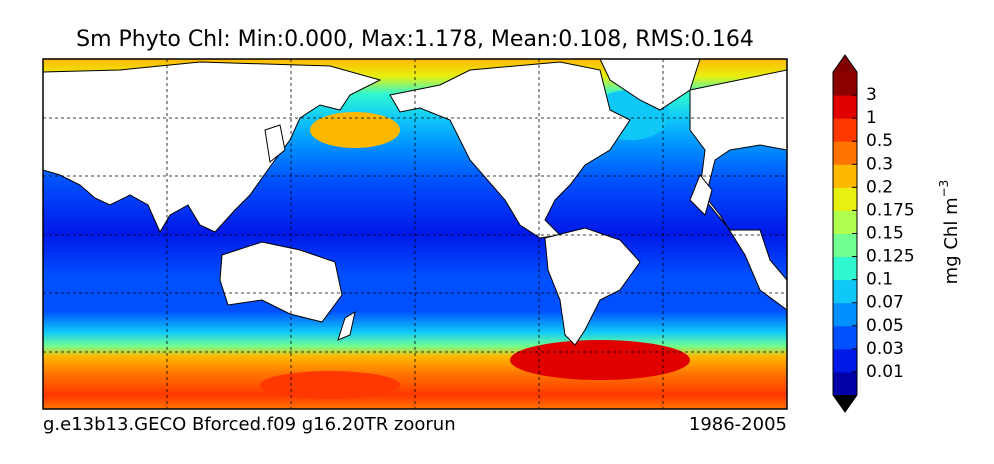 The width and height of the screenshot is (994, 464). What do you see at coordinates (879, 280) in the screenshot?
I see `colorbar-tick-label: 0.1` at bounding box center [879, 280].